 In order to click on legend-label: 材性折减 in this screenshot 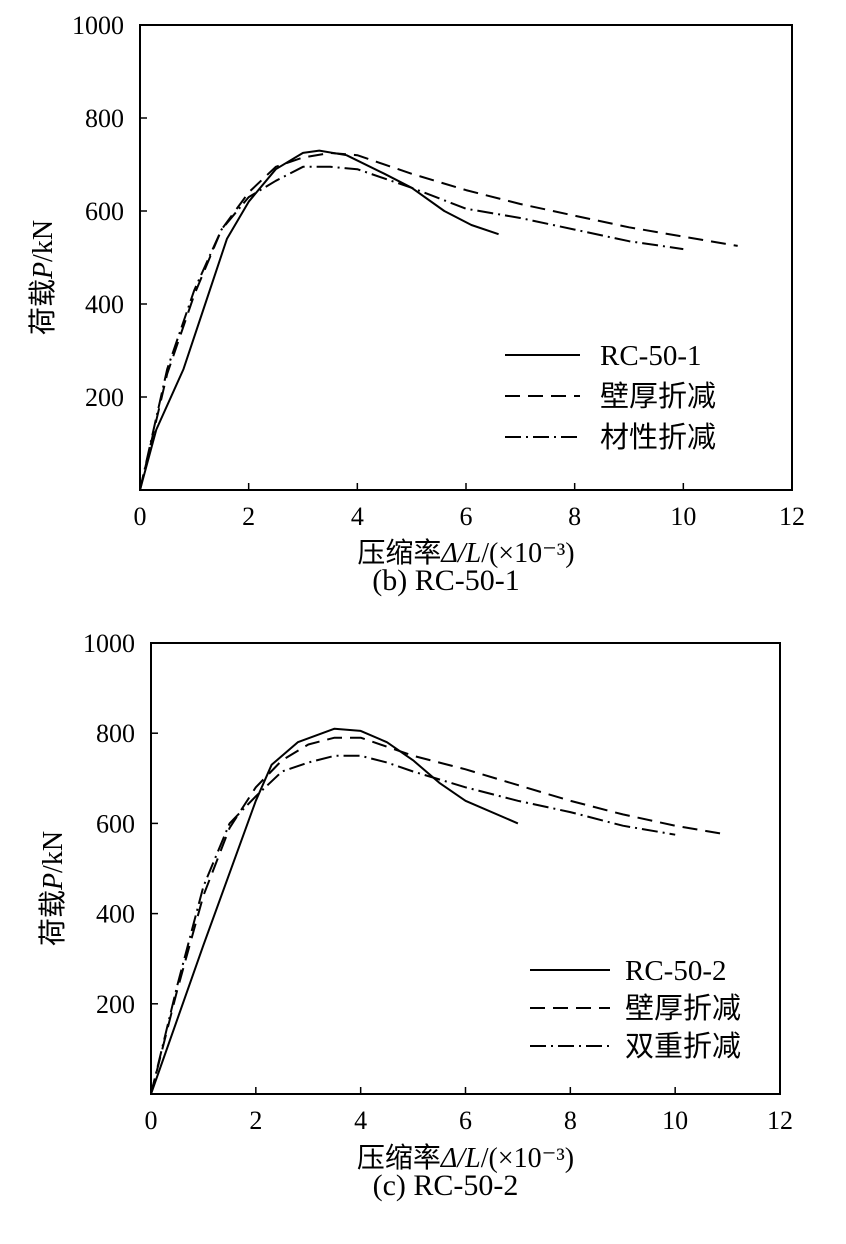, I will do `click(658, 437)`.